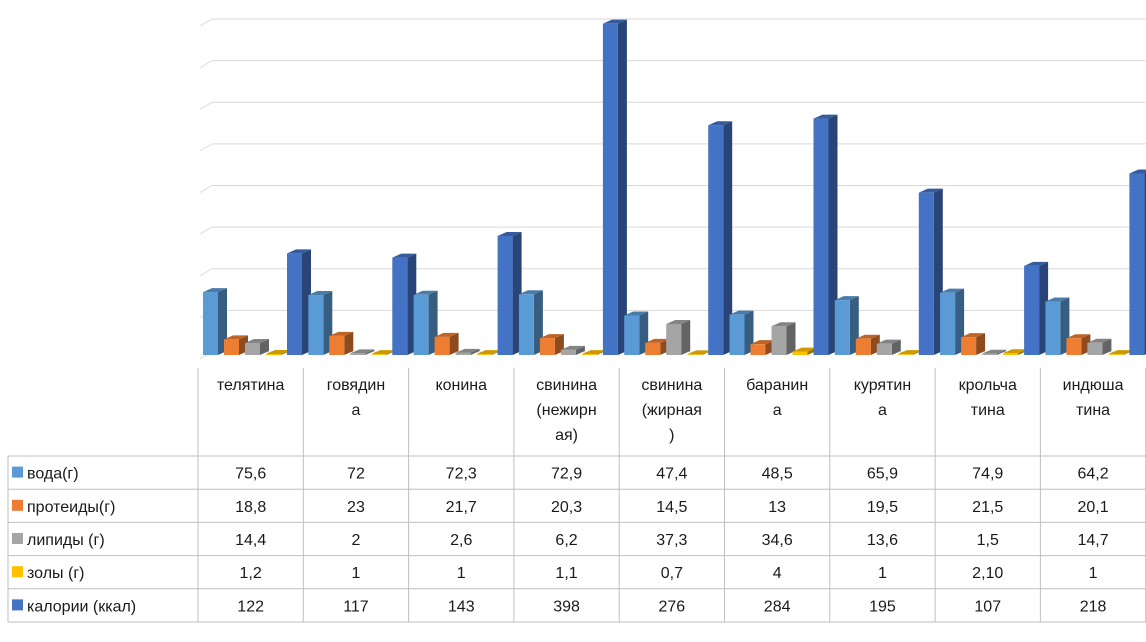  I want to click on category-label: баранин, so click(777, 385).